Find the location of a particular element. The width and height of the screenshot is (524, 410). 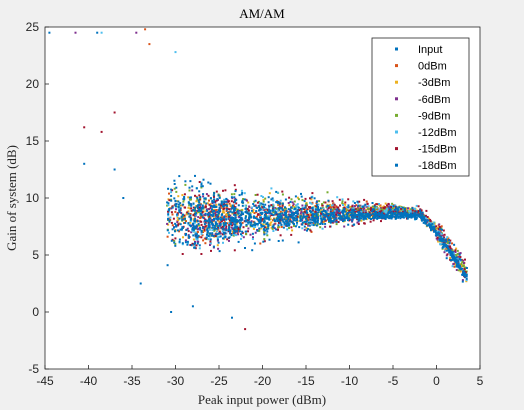

legend-label: -9dBm is located at coordinates (434, 116).